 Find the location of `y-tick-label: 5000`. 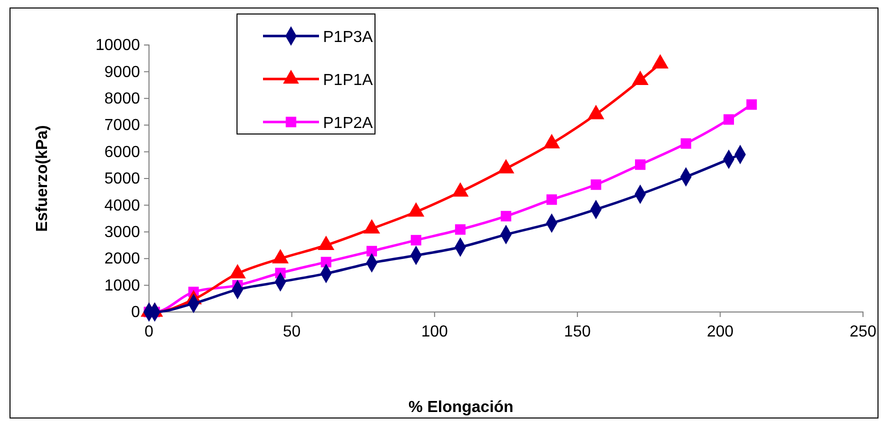

y-tick-label: 5000 is located at coordinates (122, 179).